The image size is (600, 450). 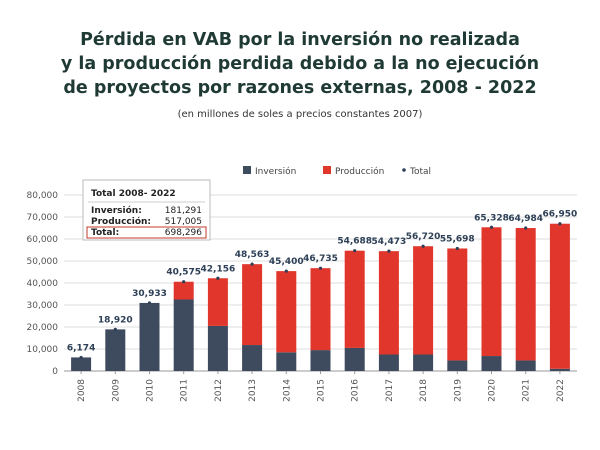 I want to click on total-data-label: 66,950, so click(x=560, y=215).